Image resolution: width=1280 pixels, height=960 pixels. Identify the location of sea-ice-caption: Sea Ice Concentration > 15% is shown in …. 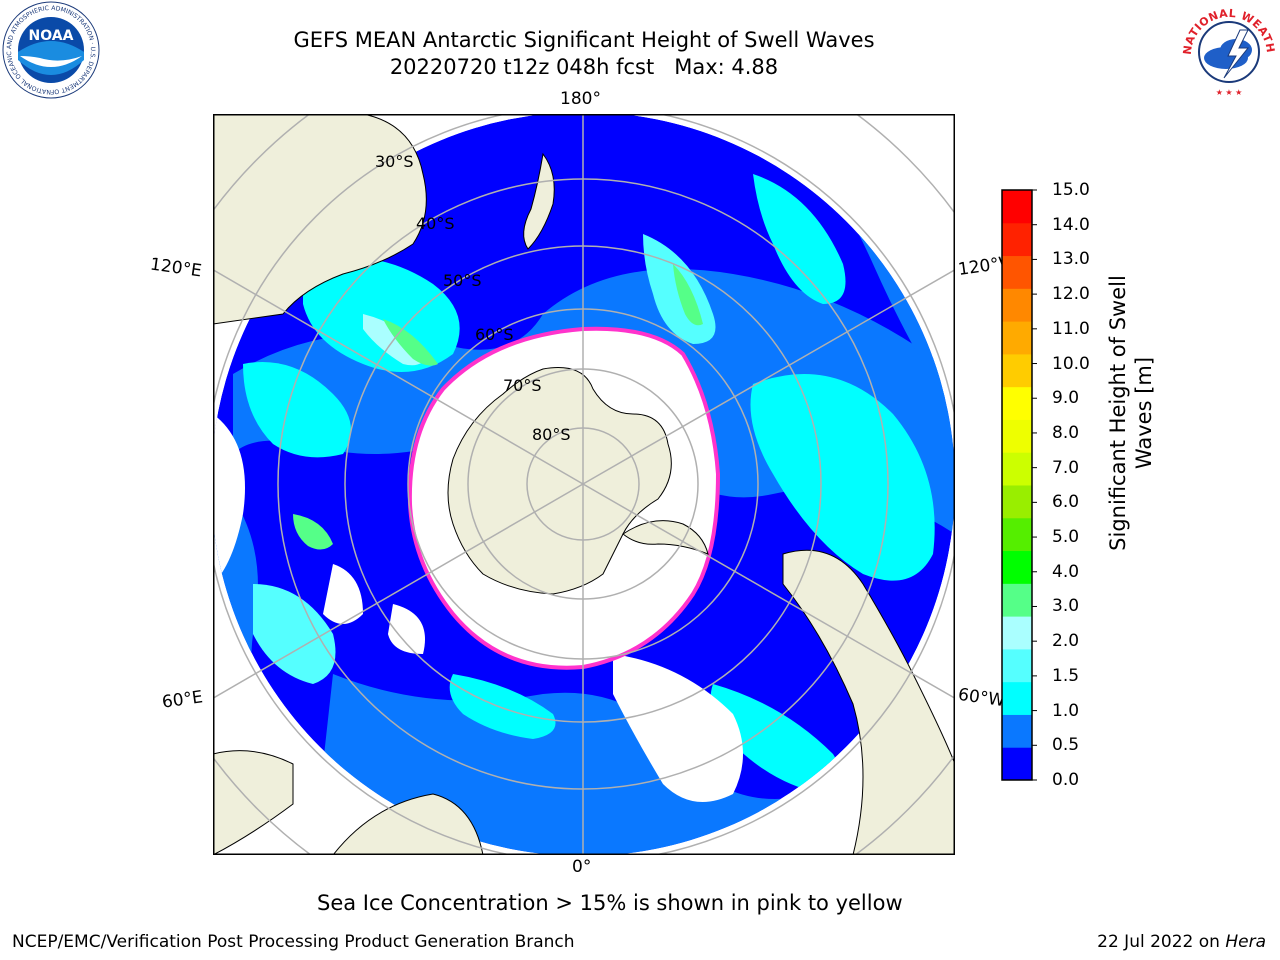
(610, 903).